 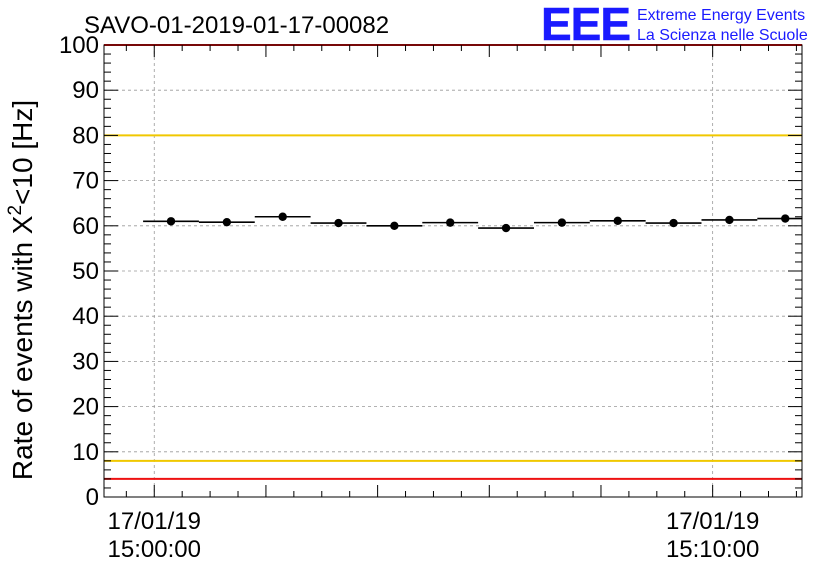 I want to click on x-tick-label-time: 15:10:00, so click(x=712, y=549).